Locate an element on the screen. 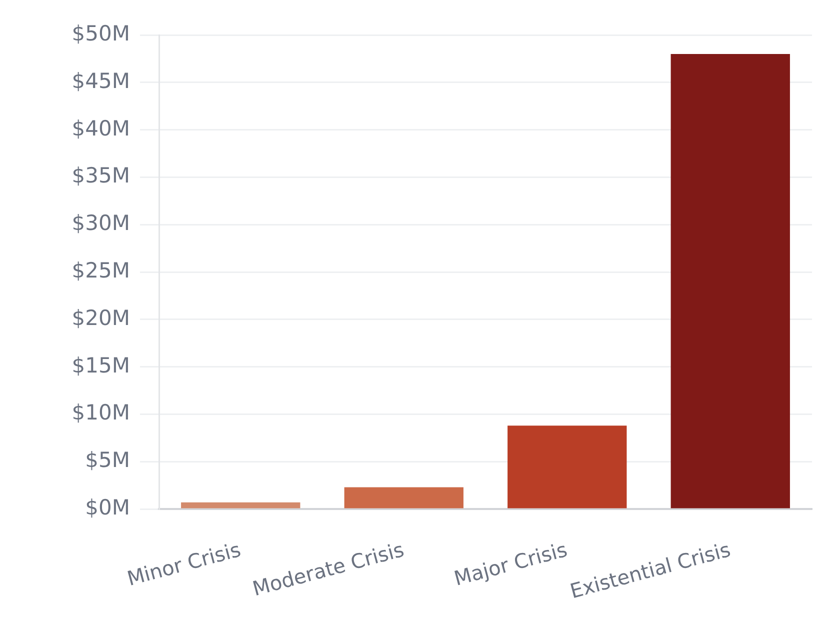  y-tick-label: $5M is located at coordinates (107, 460).